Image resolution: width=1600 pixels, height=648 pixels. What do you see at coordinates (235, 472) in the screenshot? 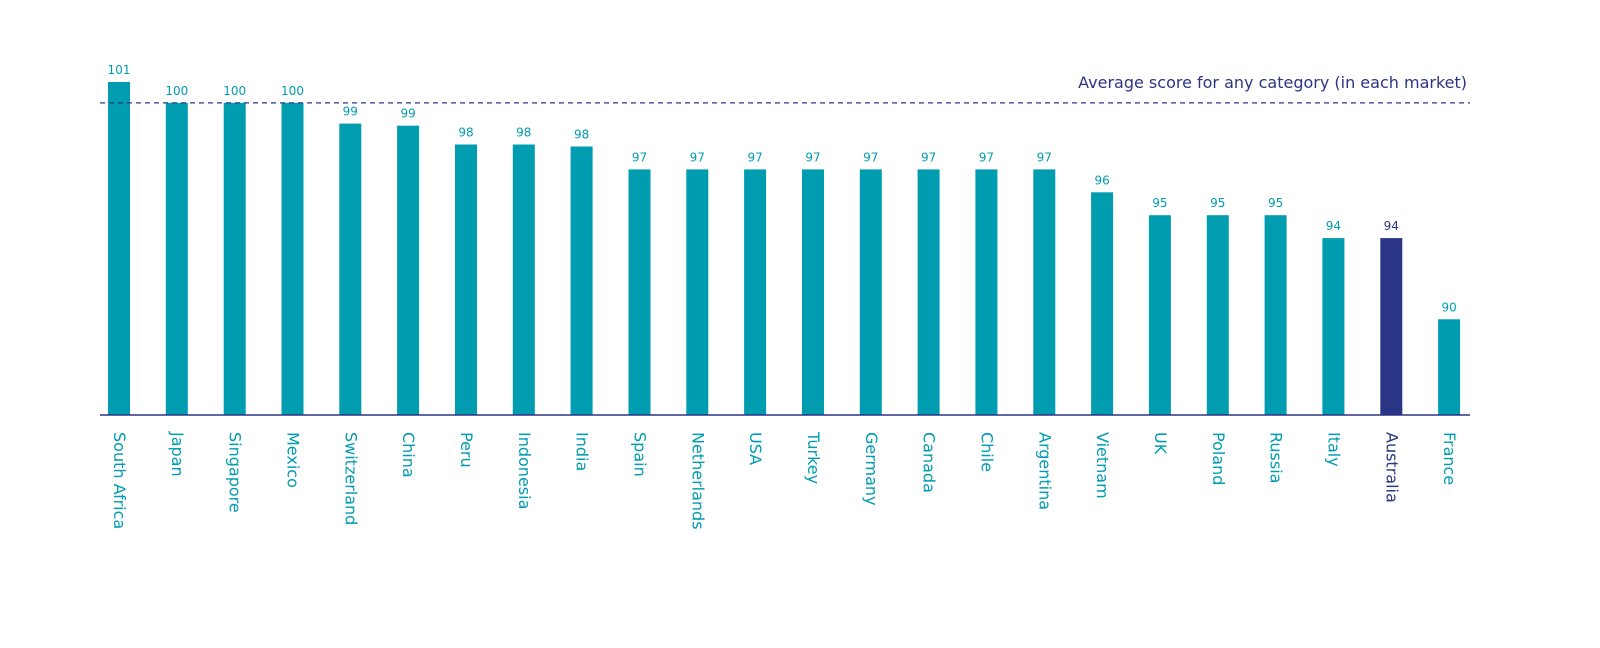
I see `category-label-singapore: Singapore` at bounding box center [235, 472].